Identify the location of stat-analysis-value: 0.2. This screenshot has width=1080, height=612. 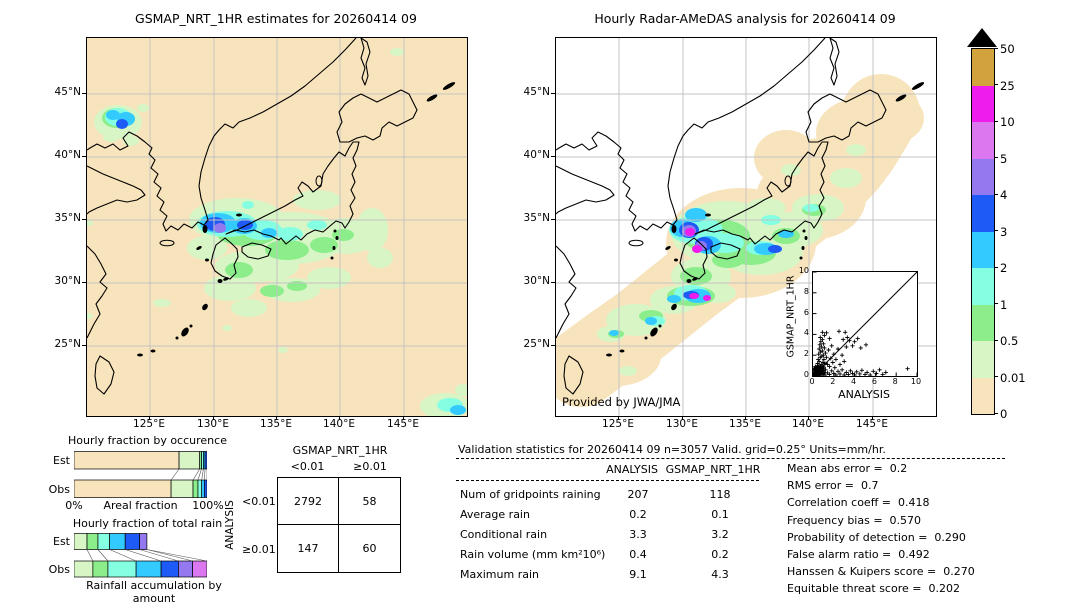
(638, 514).